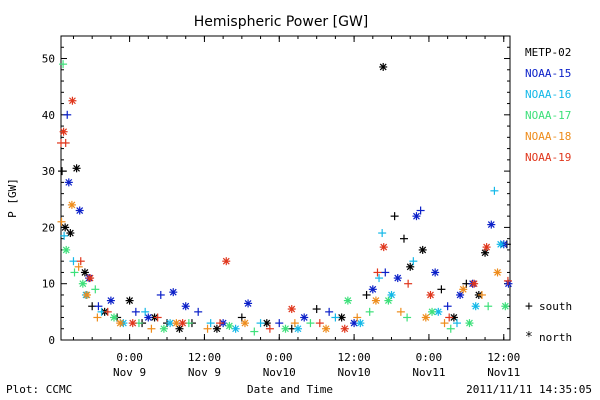 This screenshot has height=400, width=600. Describe the element at coordinates (555, 337) in the screenshot. I see `marker-legend-label: north` at that location.